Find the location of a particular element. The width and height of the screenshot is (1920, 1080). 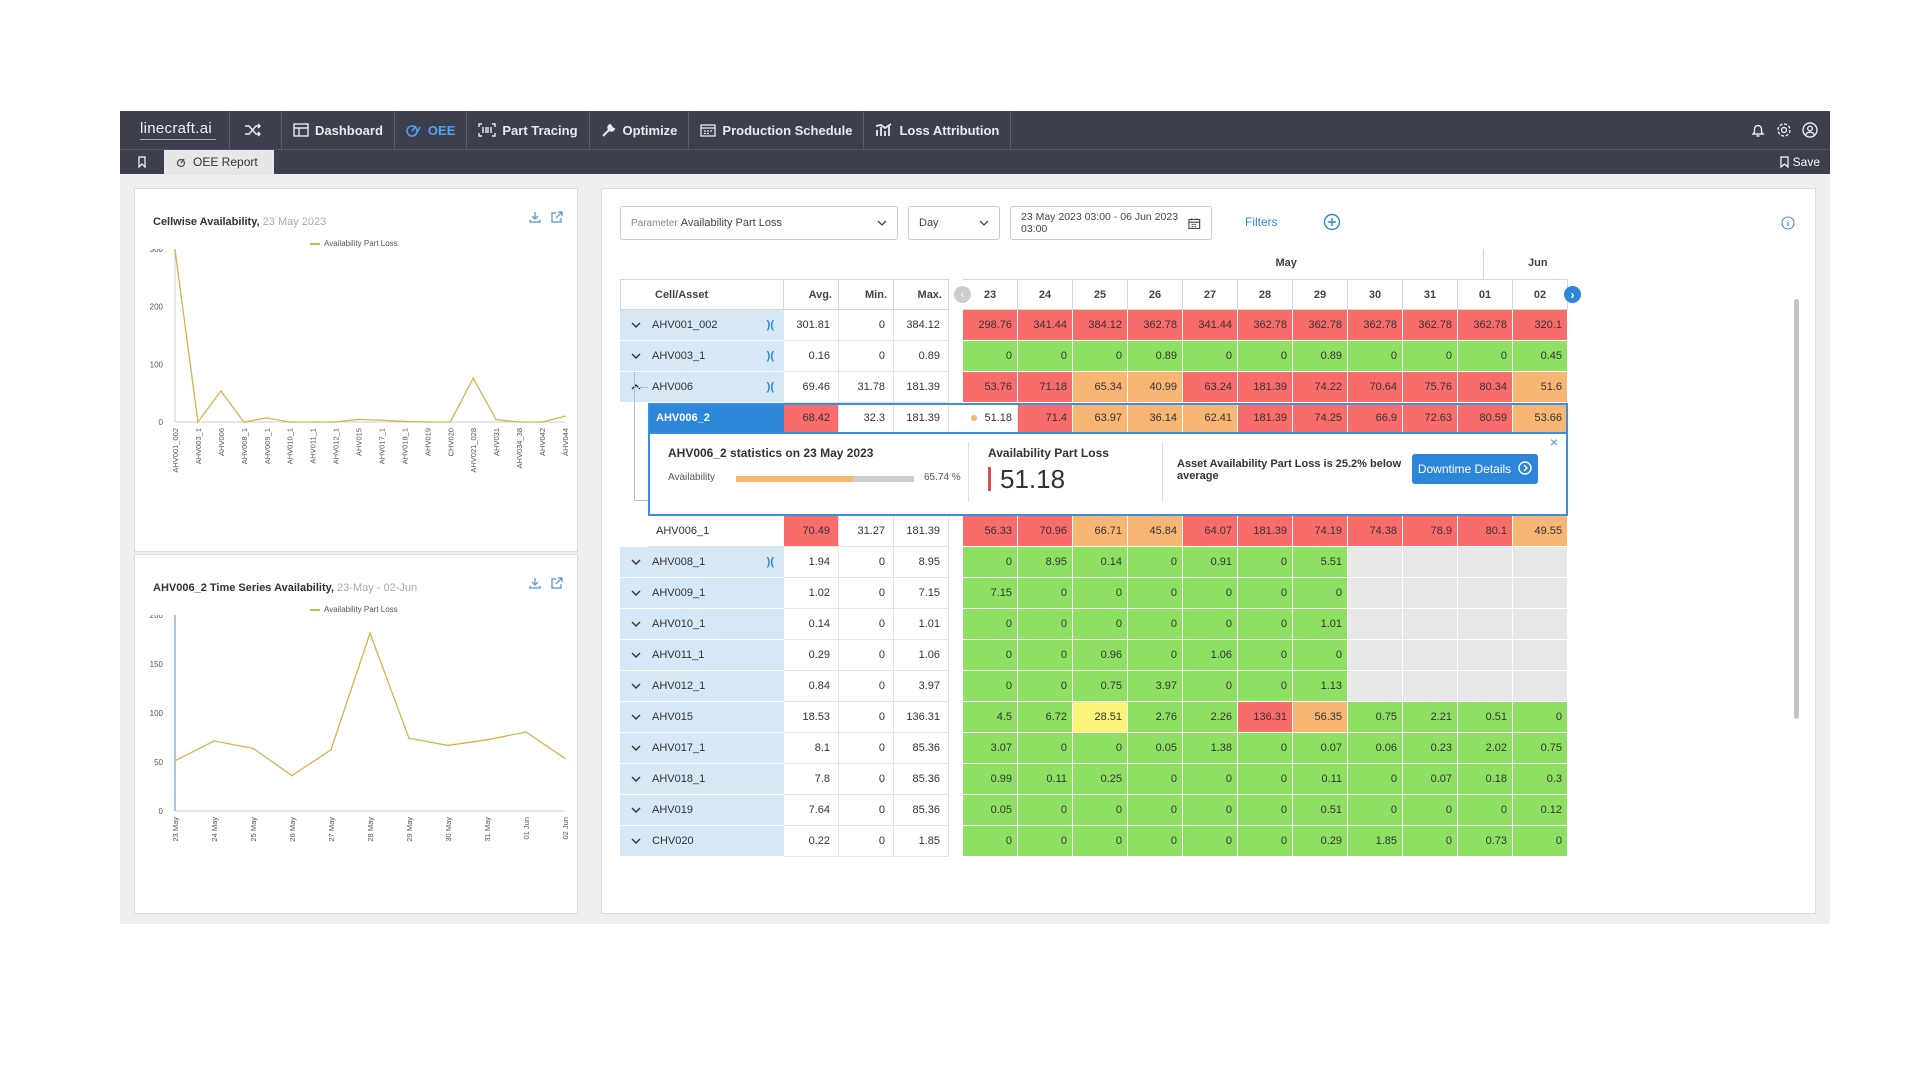

table-row-name: AHV001_002)( is located at coordinates (702, 325).